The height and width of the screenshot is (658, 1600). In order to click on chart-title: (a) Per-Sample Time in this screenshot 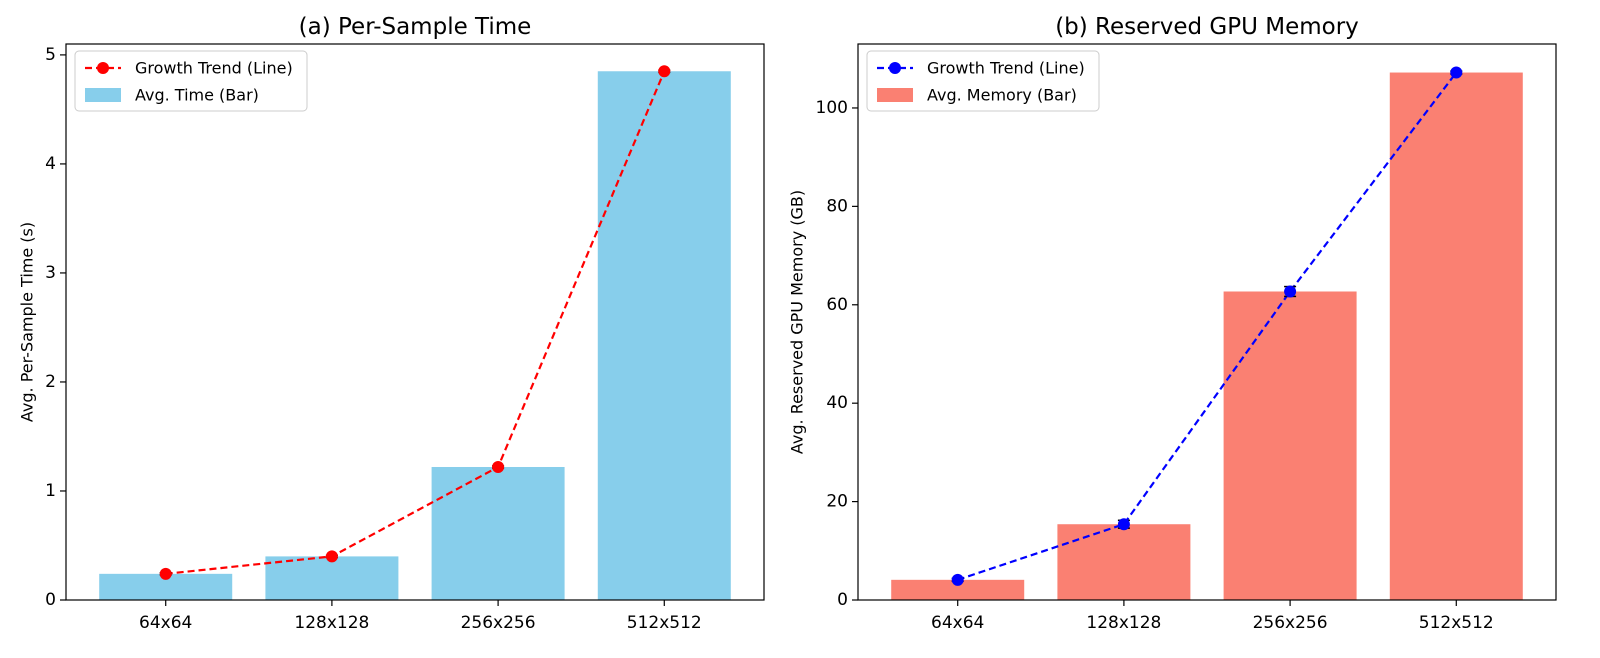, I will do `click(415, 27)`.